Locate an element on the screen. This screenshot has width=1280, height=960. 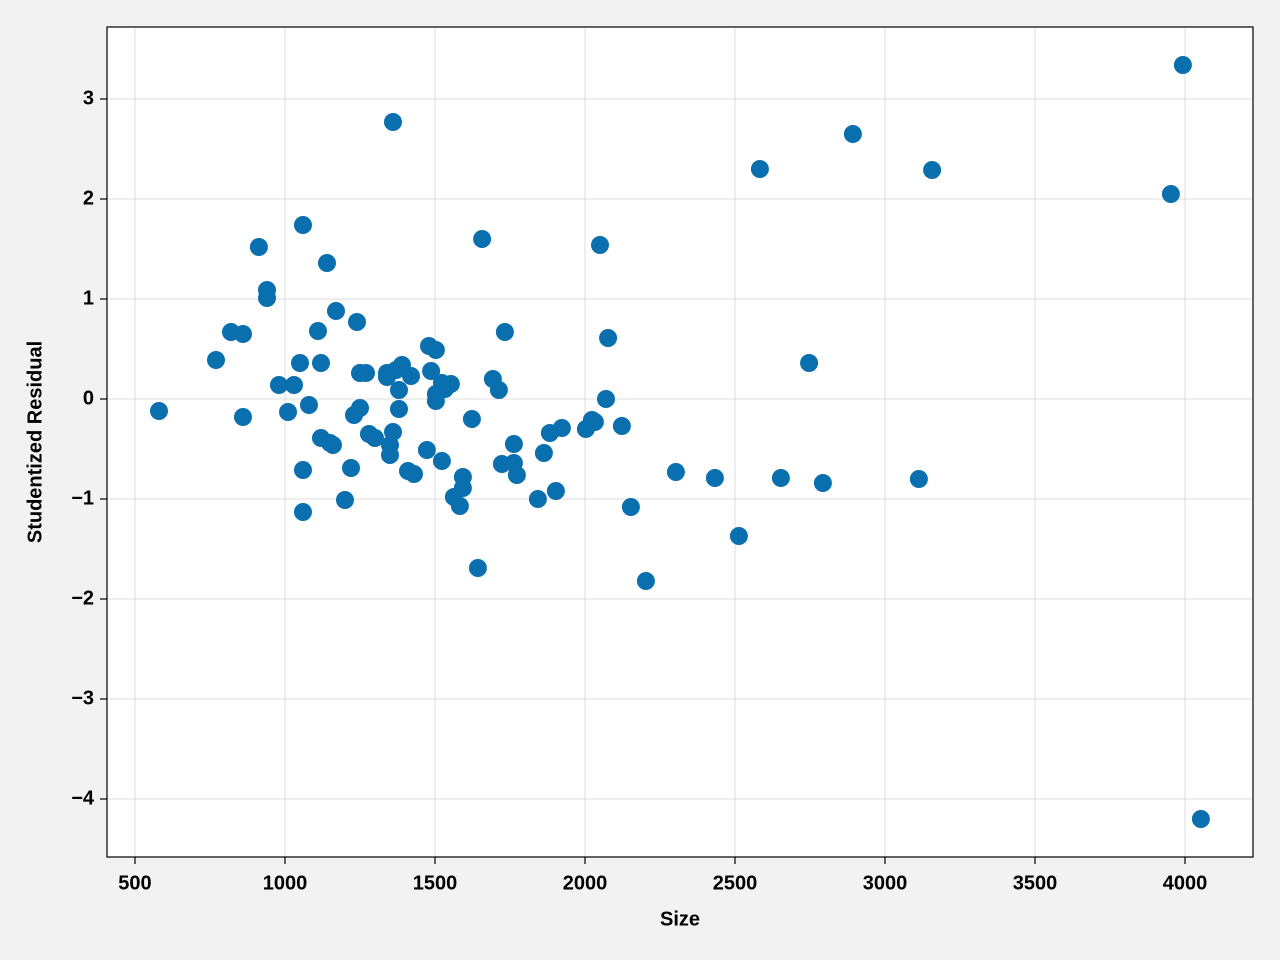
x-tick-label: 4000 is located at coordinates (1185, 883).